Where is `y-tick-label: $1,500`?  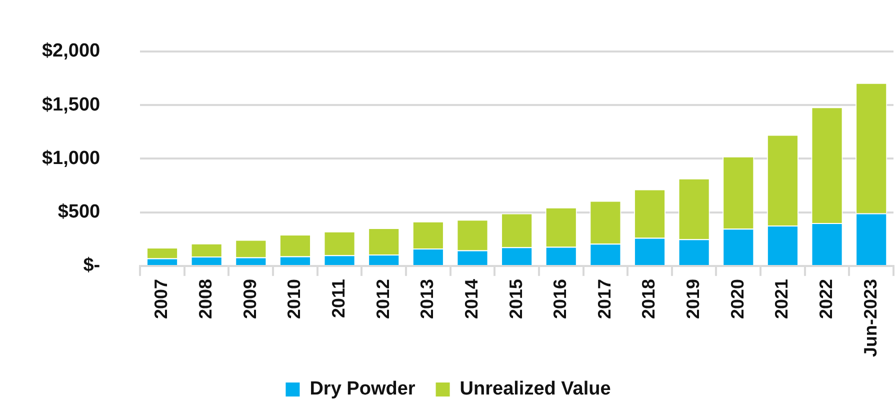 y-tick-label: $1,500 is located at coordinates (71, 105).